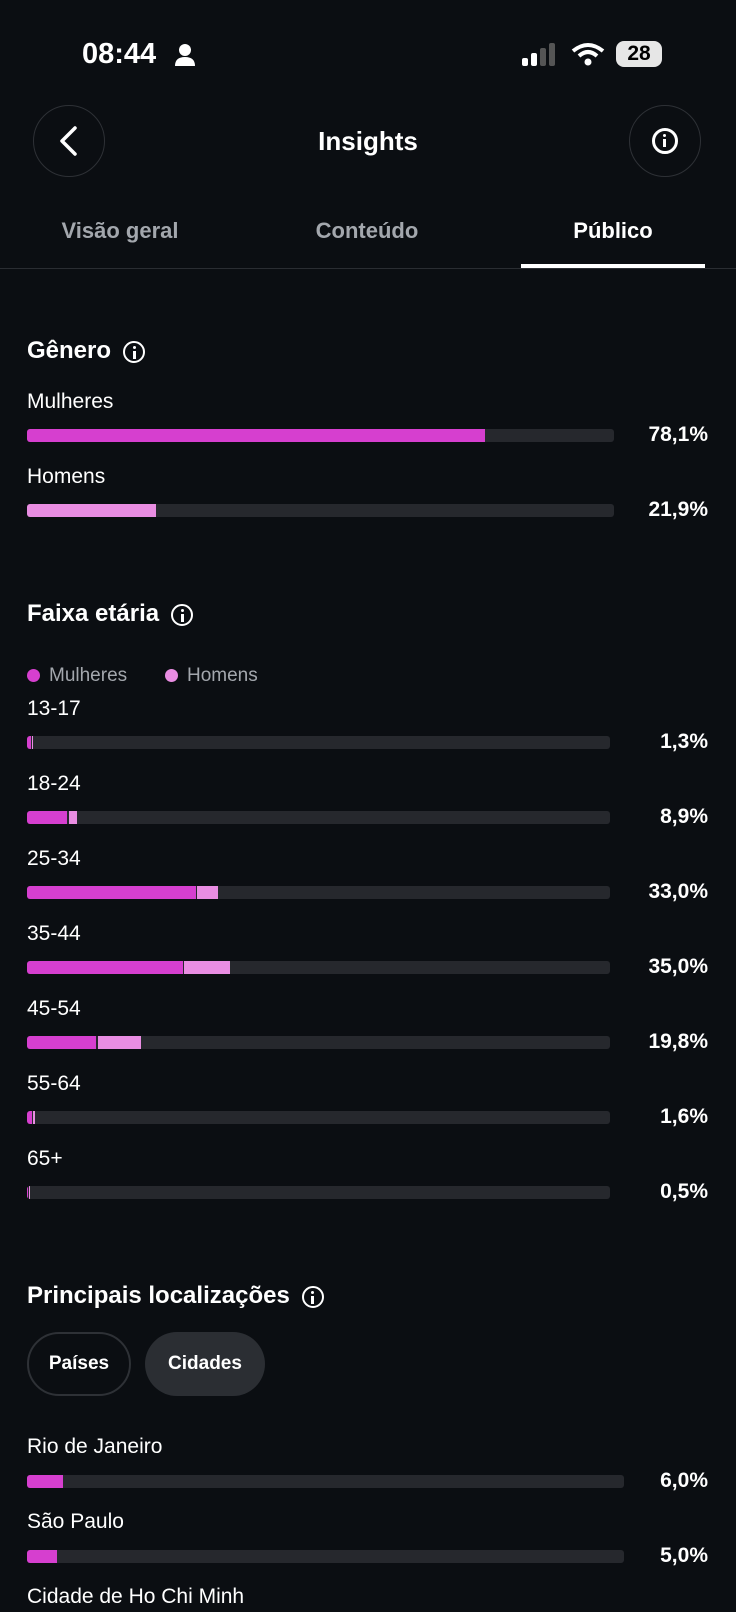  What do you see at coordinates (678, 434) in the screenshot?
I see `value-label: 78,1%` at bounding box center [678, 434].